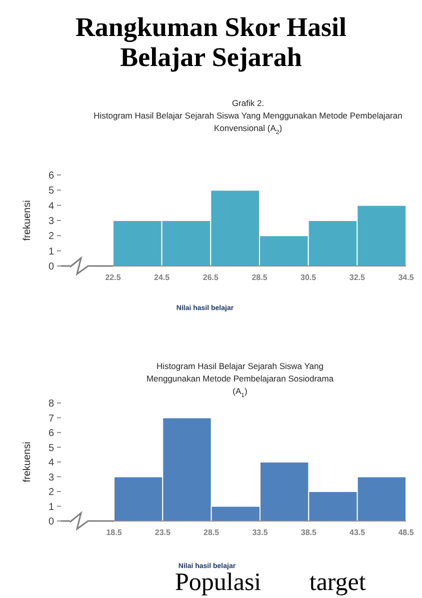  Describe the element at coordinates (248, 123) in the screenshot. I see `chart-subtitle: Histogram Hasil Belajar Sejarah Siswa Yang Menggunakan Metode Pembelajaran Konvensional (A$_{2}$)` at that location.